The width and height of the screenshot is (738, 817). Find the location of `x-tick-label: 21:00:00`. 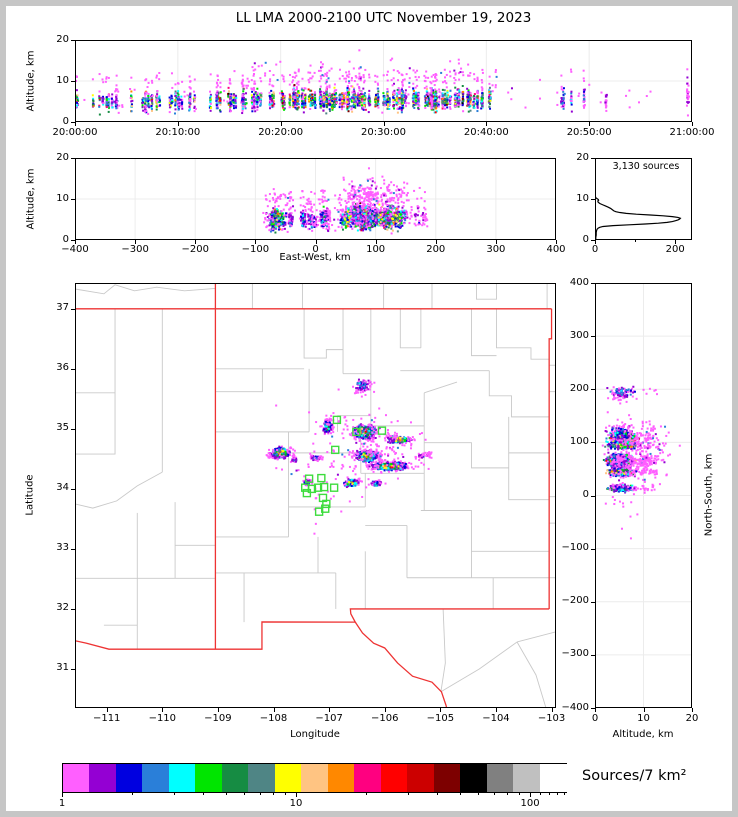

x-tick-label: 21:00:00 is located at coordinates (692, 132).